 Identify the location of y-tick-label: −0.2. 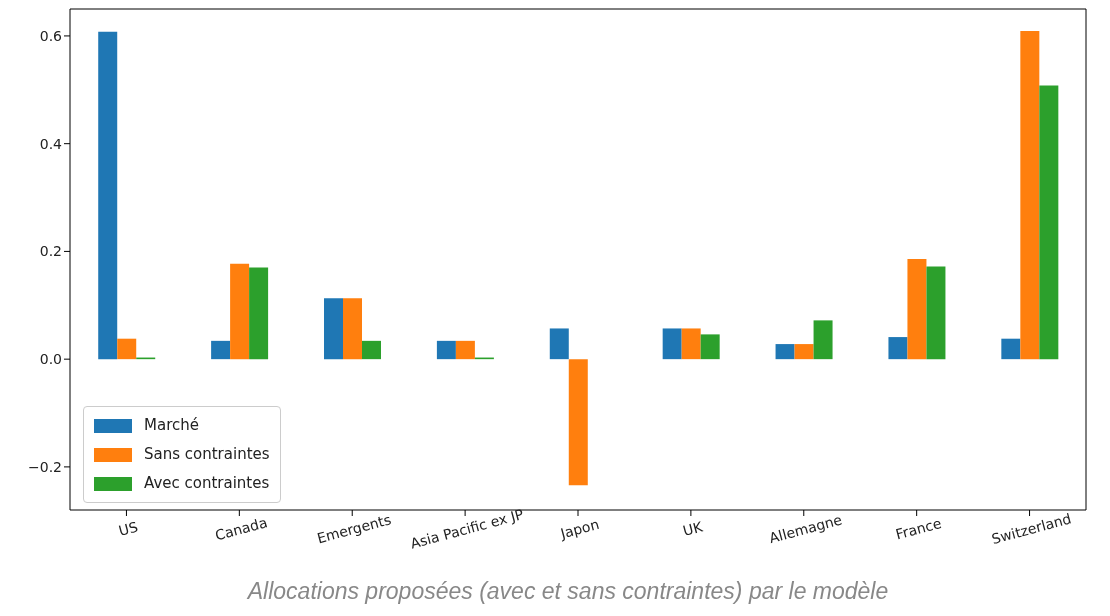
(45, 466).